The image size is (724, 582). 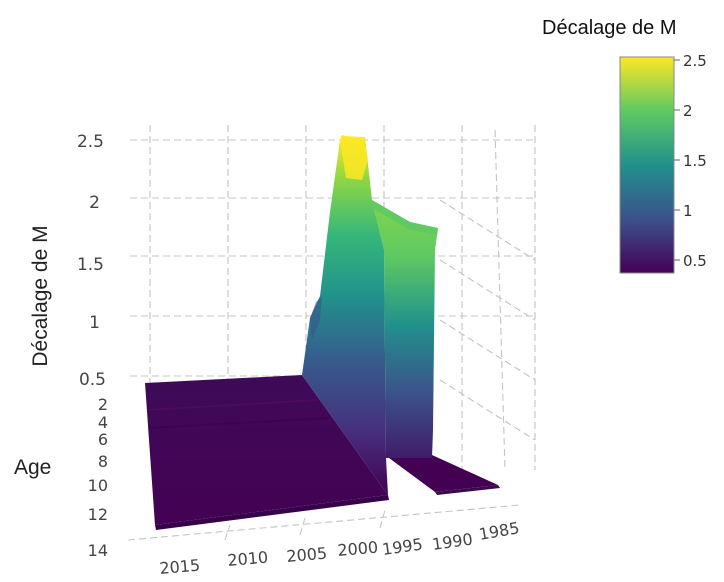 I want to click on x-tick-label: 1985, so click(x=498, y=531).